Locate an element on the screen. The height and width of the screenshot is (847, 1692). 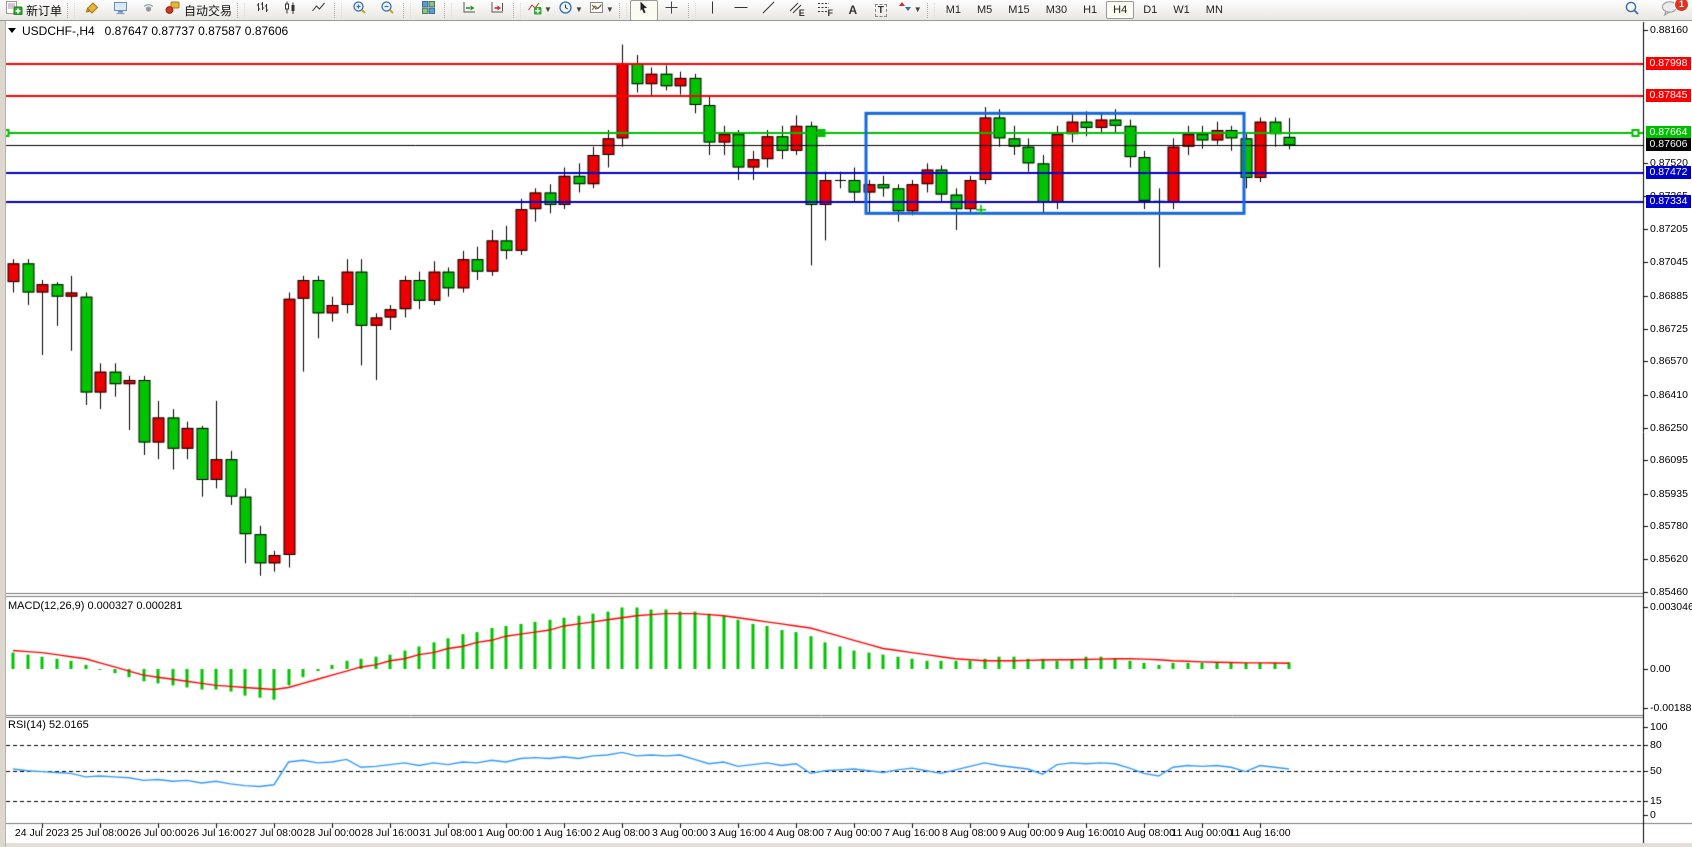
arrows-icon is located at coordinates (905, 10).